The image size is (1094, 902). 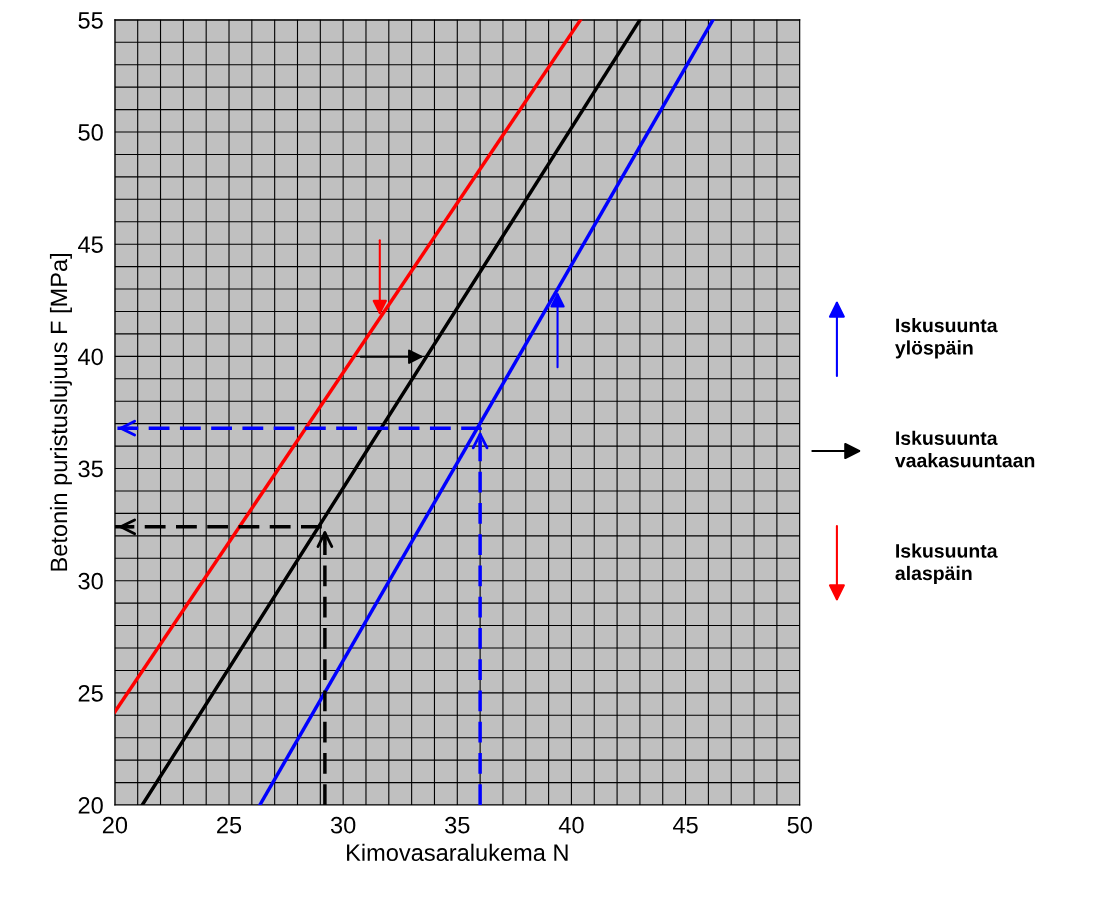 What do you see at coordinates (343, 825) in the screenshot?
I see `x-tick-label: 30` at bounding box center [343, 825].